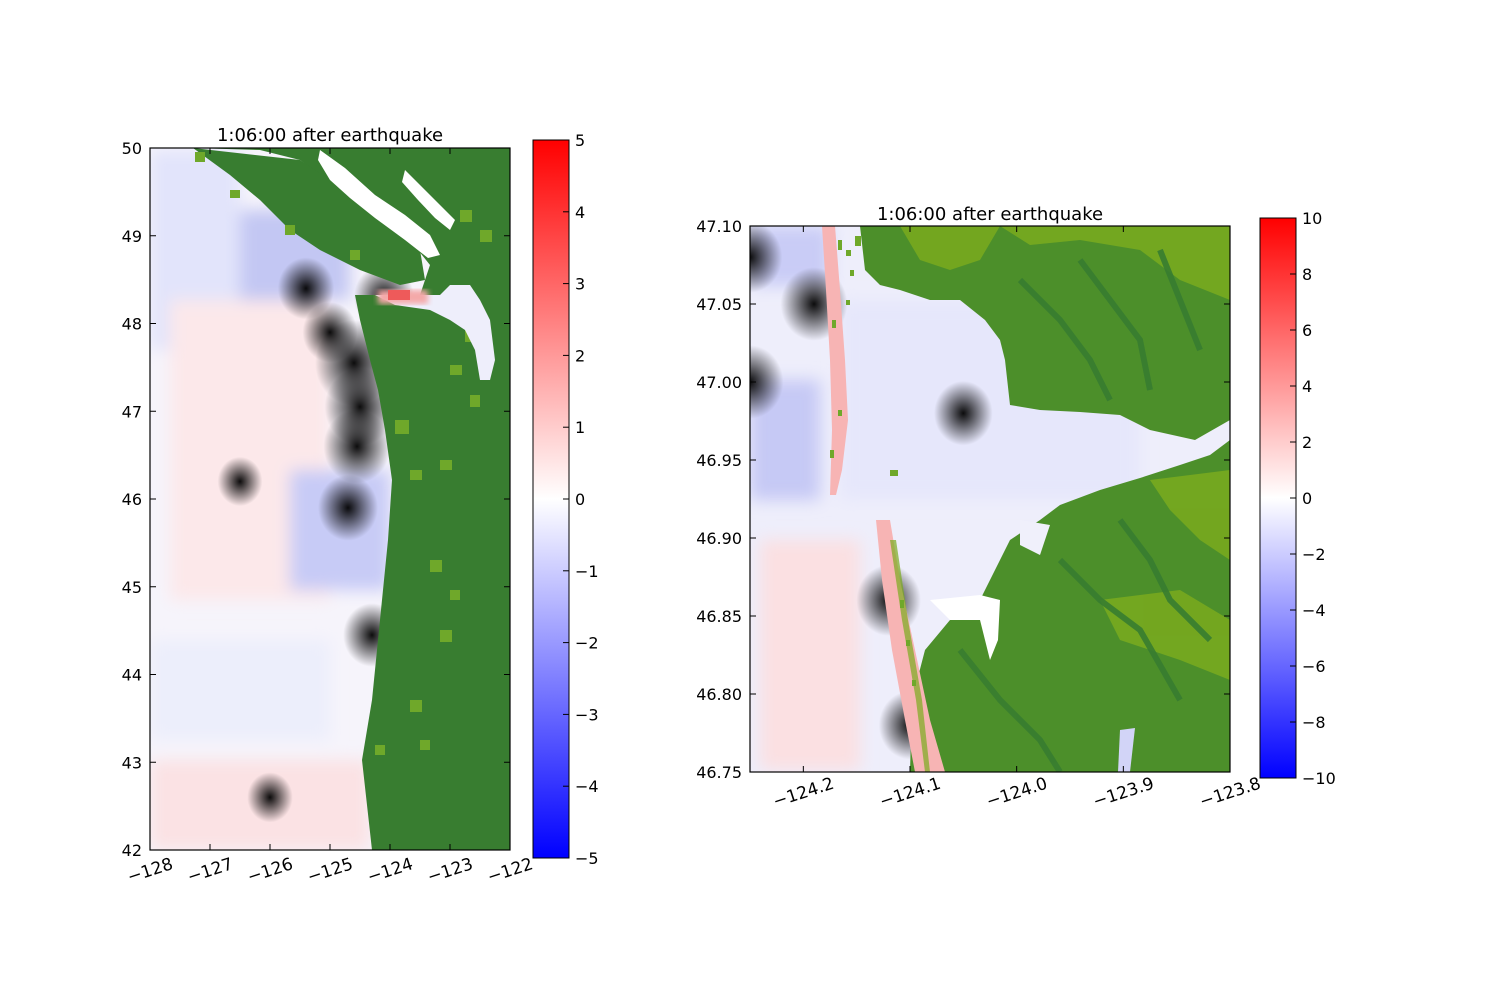  I want to click on right-channels, so click(1032, 646).